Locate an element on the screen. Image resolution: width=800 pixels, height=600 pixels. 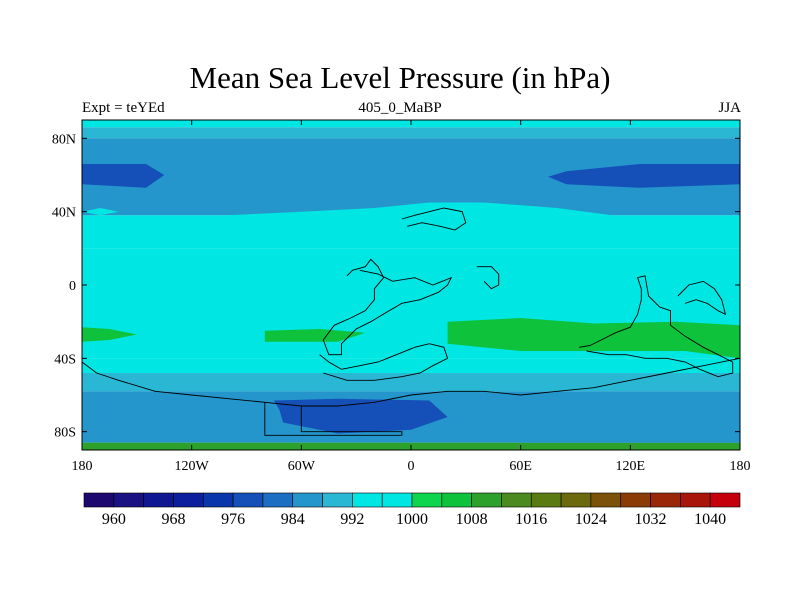
colorbar-label: 960 is located at coordinates (114, 519).